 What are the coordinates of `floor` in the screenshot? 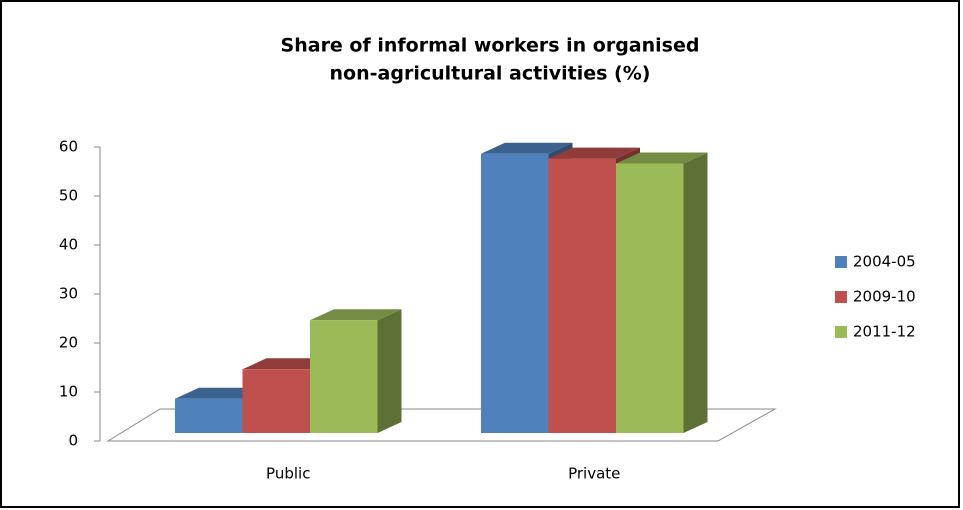 It's located at (441, 425).